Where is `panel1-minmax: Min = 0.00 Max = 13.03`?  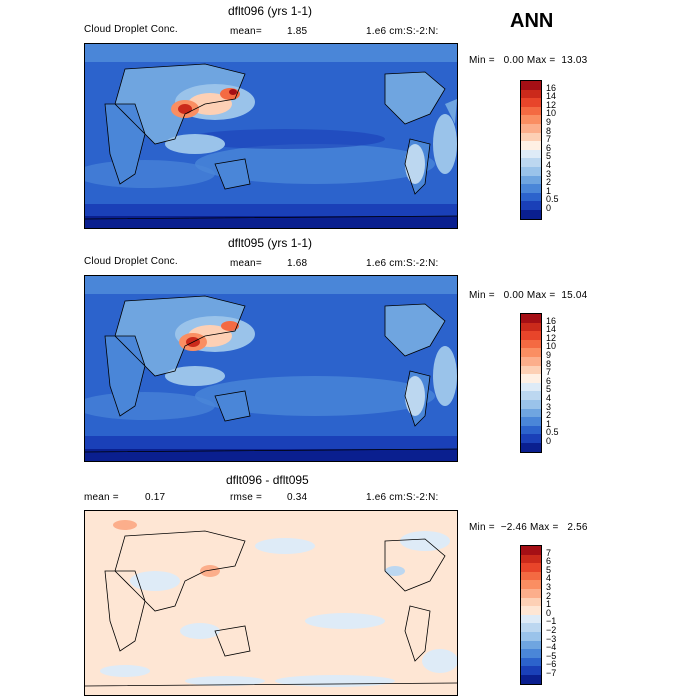 panel1-minmax: Min = 0.00 Max = 13.03 is located at coordinates (528, 60).